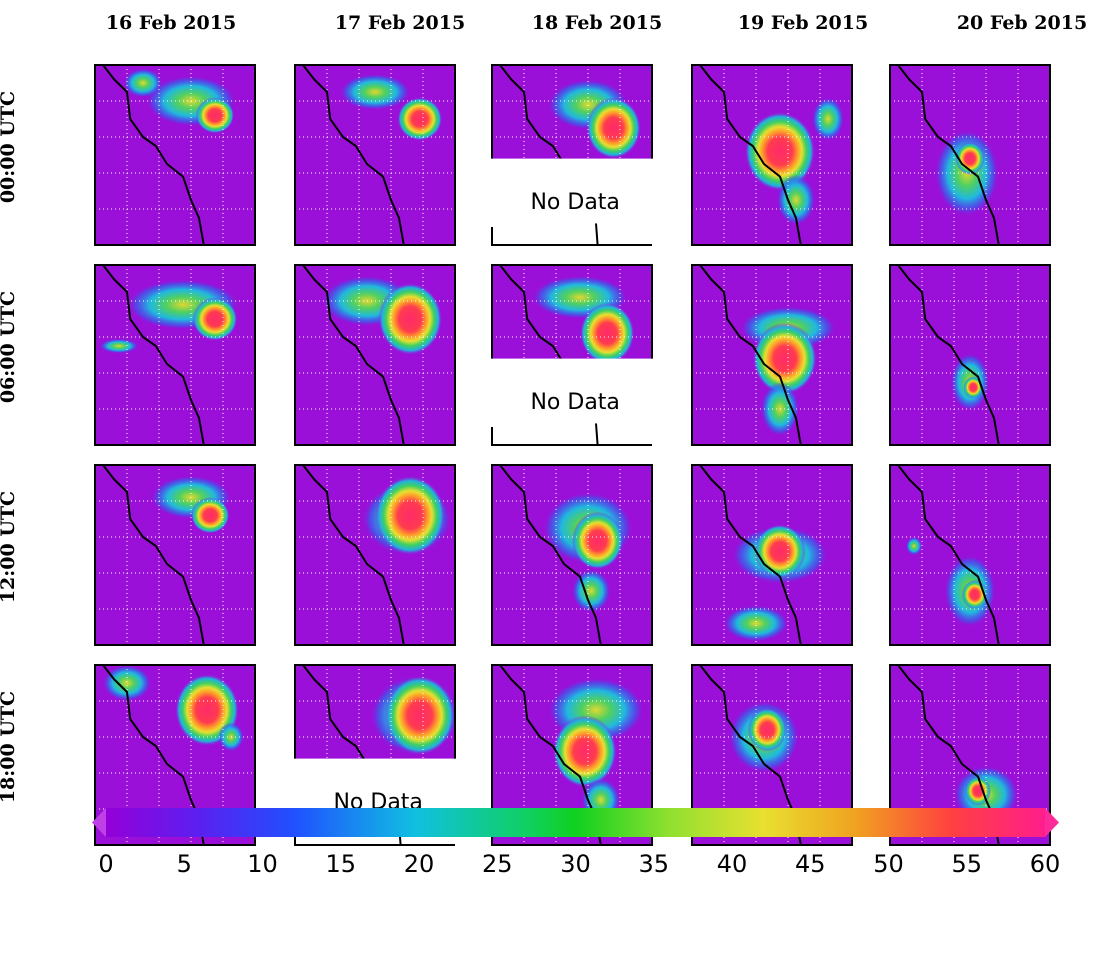  What do you see at coordinates (732, 864) in the screenshot?
I see `colorbar-tick-label: 40` at bounding box center [732, 864].